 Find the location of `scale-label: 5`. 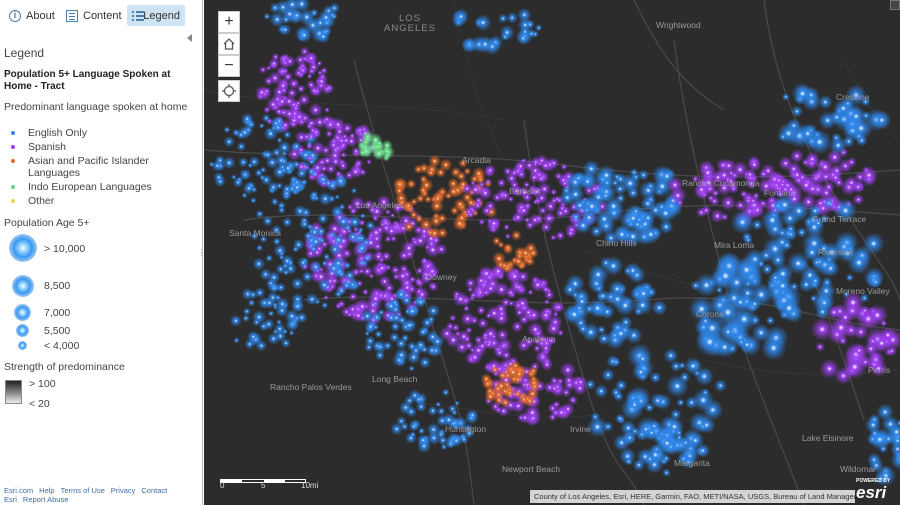

scale-label: 5 is located at coordinates (263, 485).